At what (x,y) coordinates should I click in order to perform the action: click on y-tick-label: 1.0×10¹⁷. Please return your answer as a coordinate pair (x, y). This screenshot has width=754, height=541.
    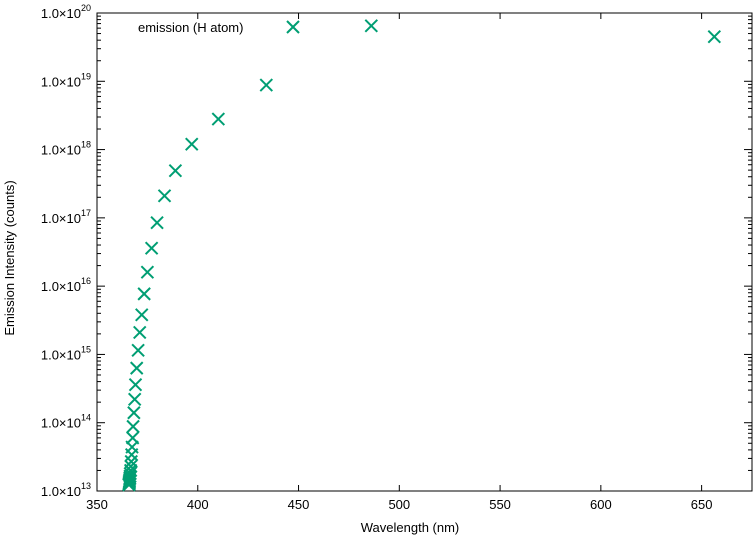
    Looking at the image, I should click on (66, 217).